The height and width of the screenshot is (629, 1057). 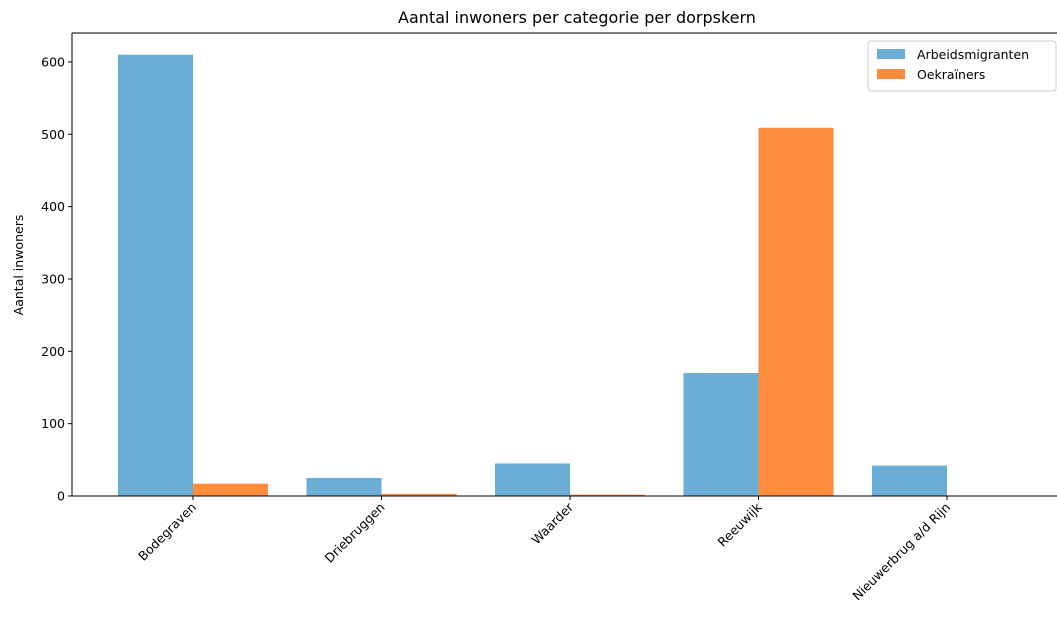 What do you see at coordinates (951, 74) in the screenshot?
I see `legend-label-2: Oekraïners` at bounding box center [951, 74].